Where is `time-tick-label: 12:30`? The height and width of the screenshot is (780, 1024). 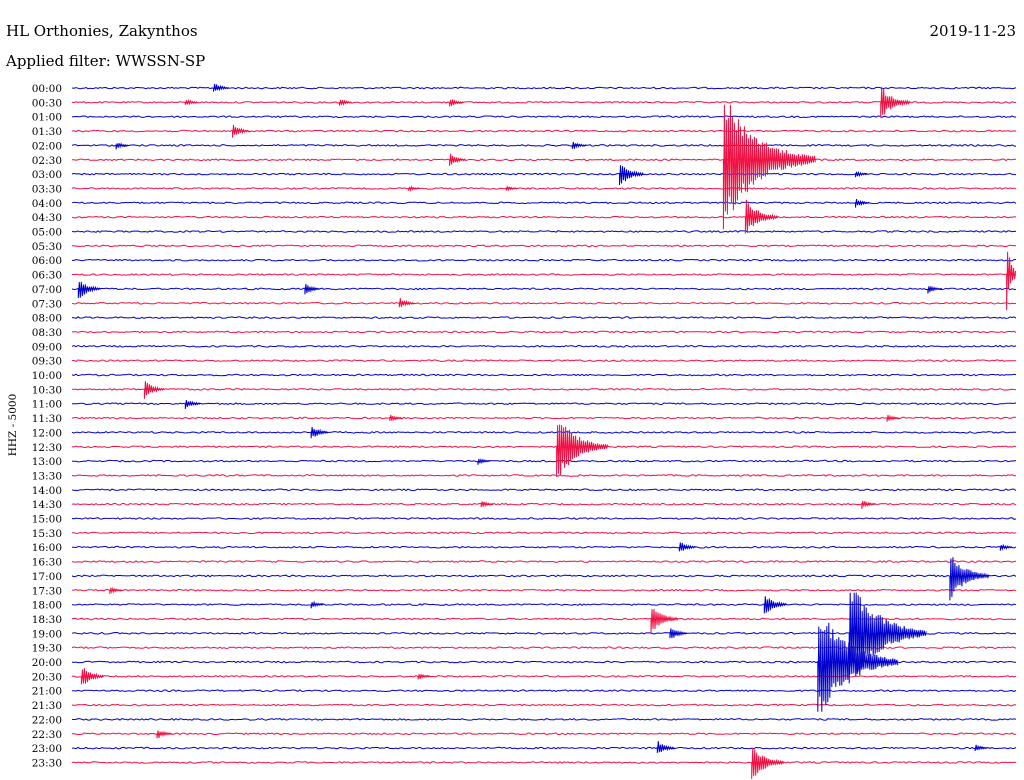
time-tick-label: 12:30 is located at coordinates (47, 448).